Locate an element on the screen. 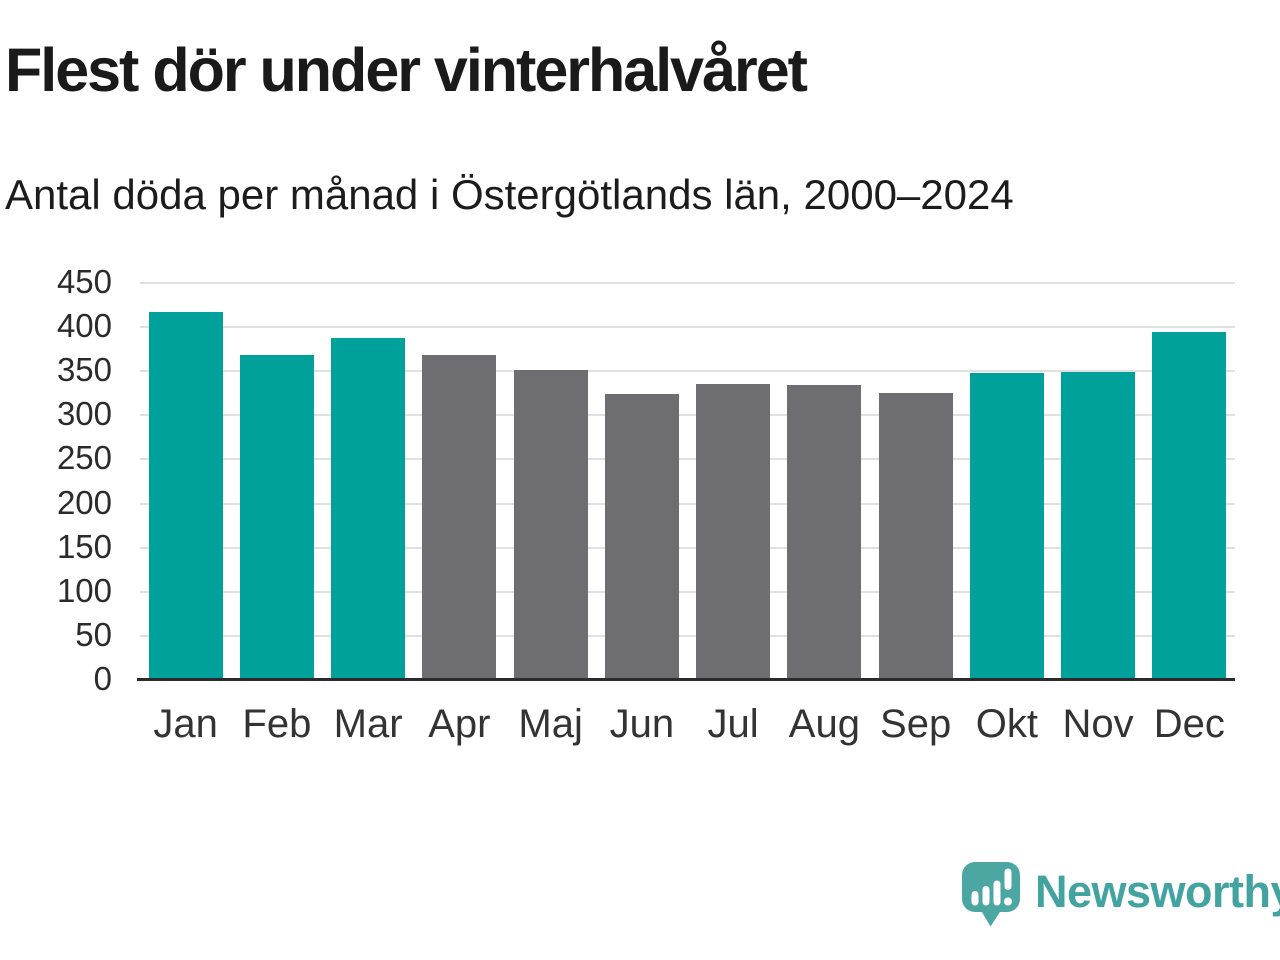 This screenshot has height=960, width=1280. bar-band-feb is located at coordinates (276, 481).